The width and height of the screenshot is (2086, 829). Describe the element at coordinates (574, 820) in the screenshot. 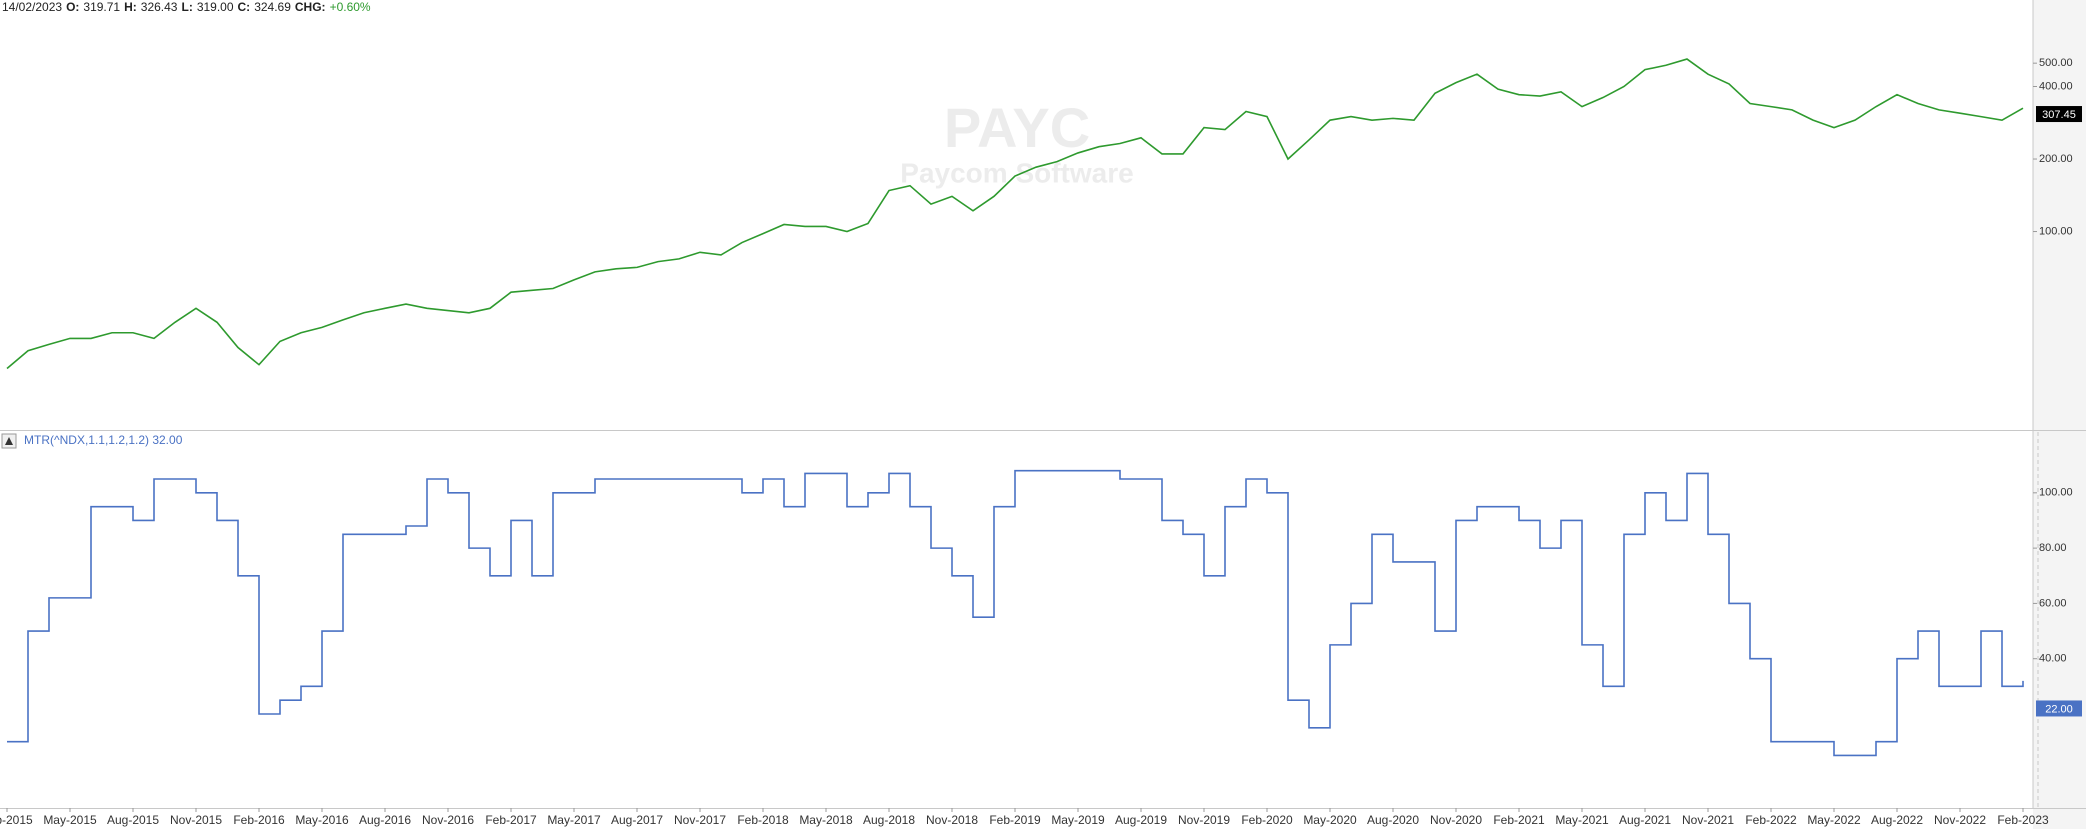

I see `x-tick-label: May-2017` at that location.